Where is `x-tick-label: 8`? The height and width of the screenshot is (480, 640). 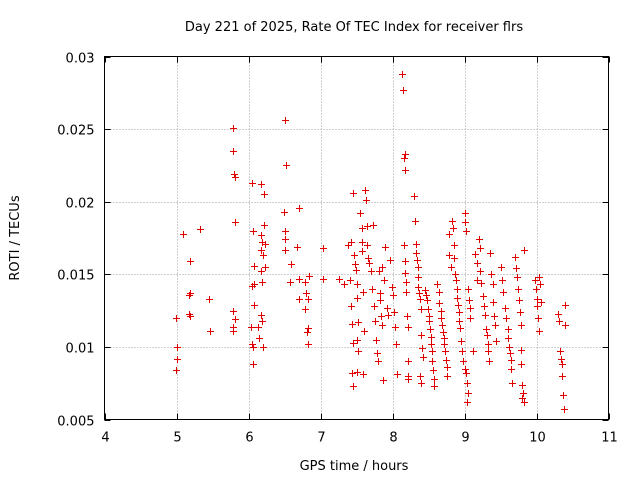 x-tick-label: 8 is located at coordinates (393, 438).